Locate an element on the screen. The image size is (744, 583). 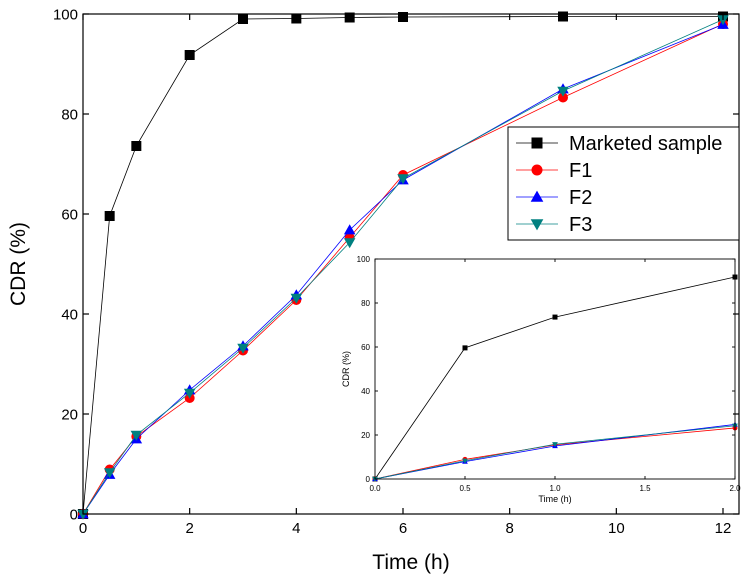
inset-y-tick-label-2: 40 is located at coordinates (365, 391).